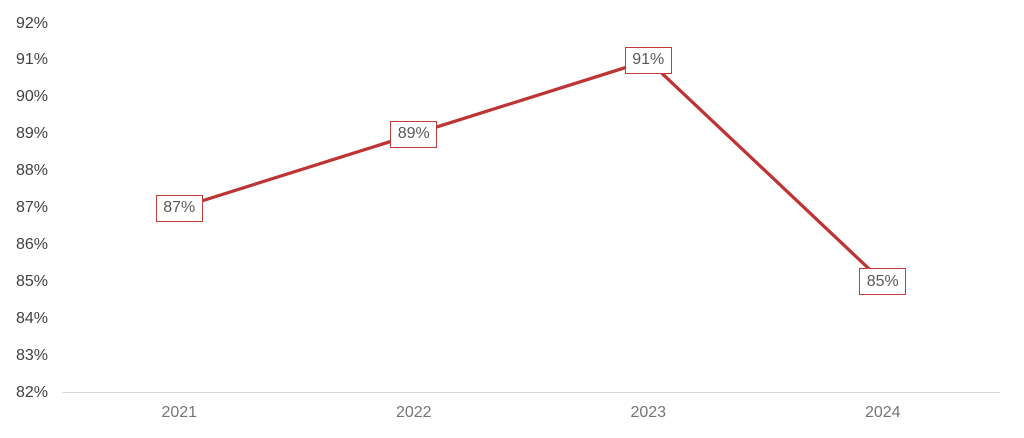 Image resolution: width=1024 pixels, height=438 pixels. Describe the element at coordinates (31, 355) in the screenshot. I see `y-axis-tick-label: 83%` at that location.